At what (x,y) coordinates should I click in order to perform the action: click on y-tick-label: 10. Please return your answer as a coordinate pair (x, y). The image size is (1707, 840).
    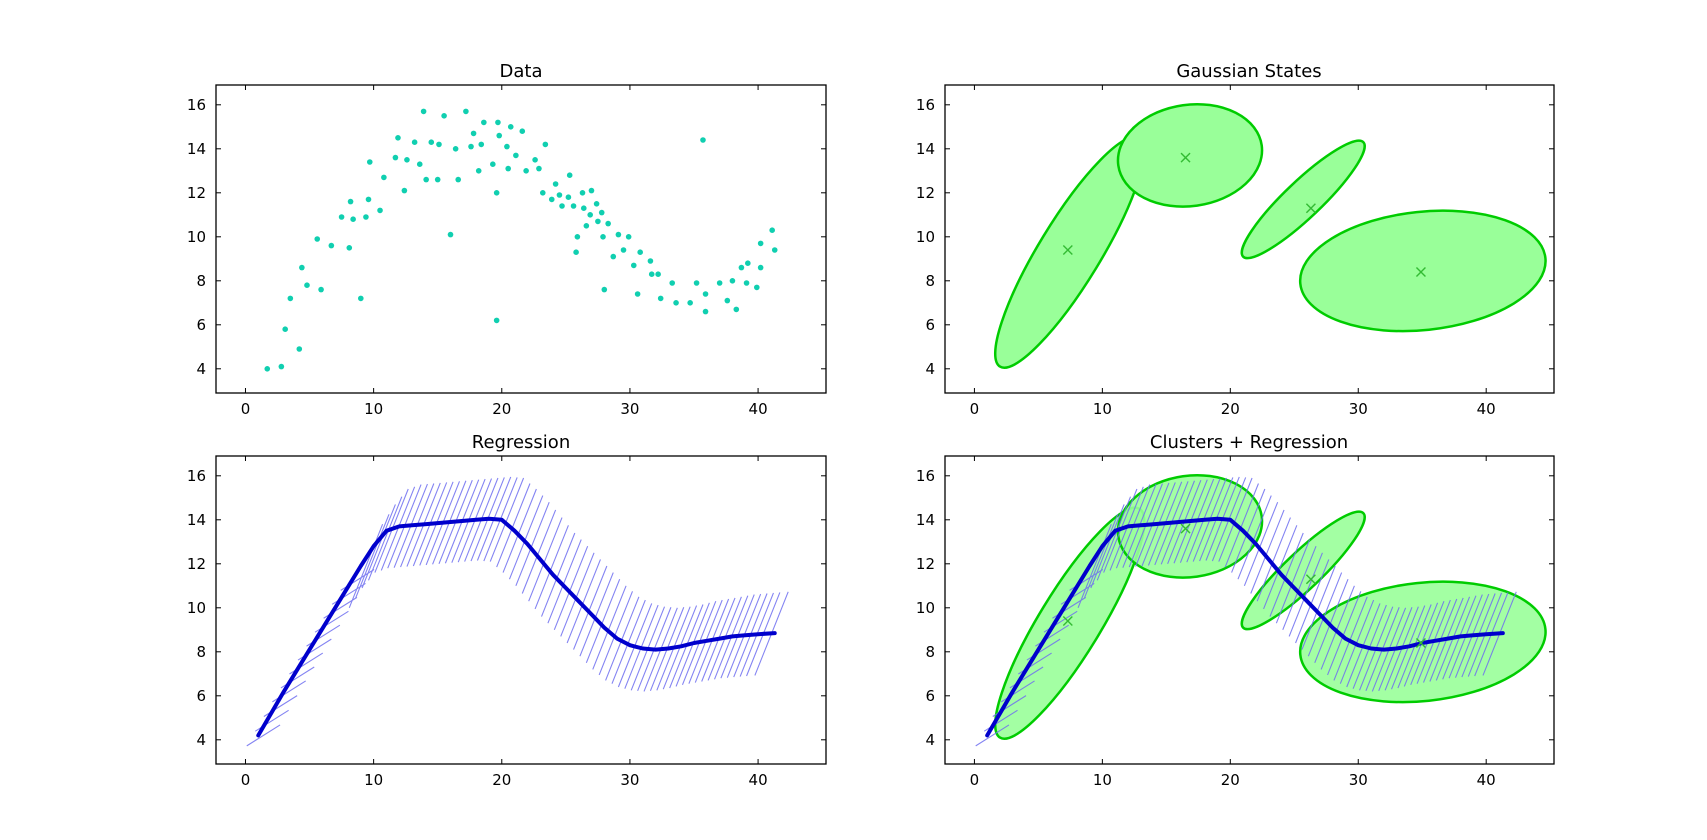
    Looking at the image, I should click on (925, 237).